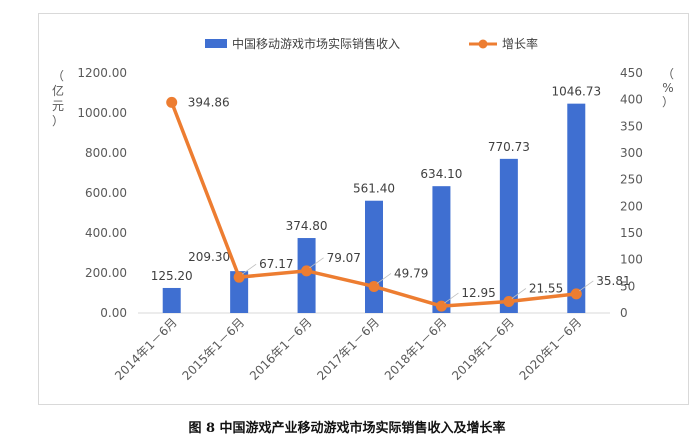  What do you see at coordinates (276, 264) in the screenshot?
I see `growth-value-label: 67.17` at bounding box center [276, 264].